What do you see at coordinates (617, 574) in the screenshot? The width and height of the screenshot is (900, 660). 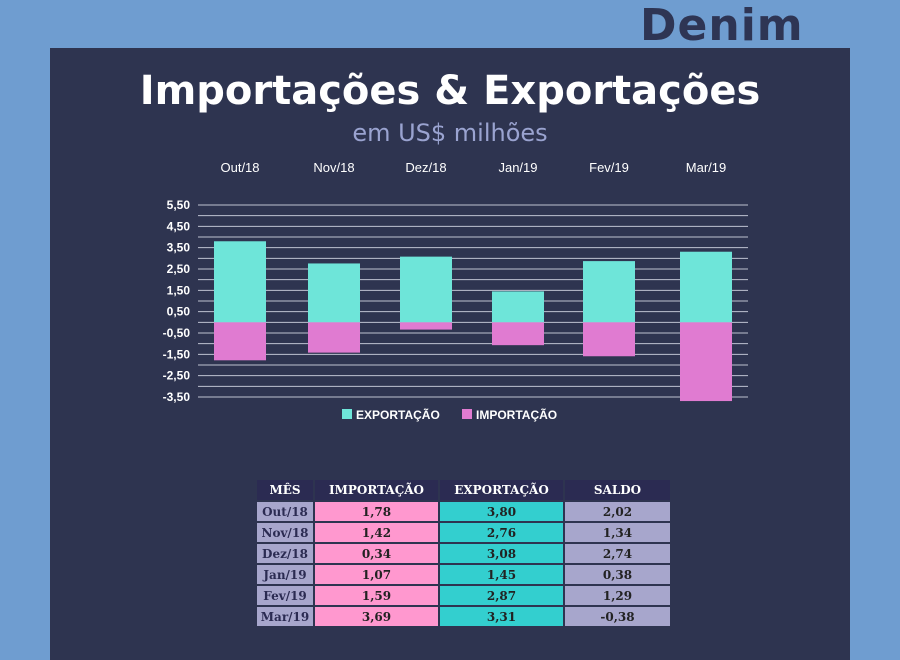 I see `cell-balance: 0,38` at bounding box center [617, 574].